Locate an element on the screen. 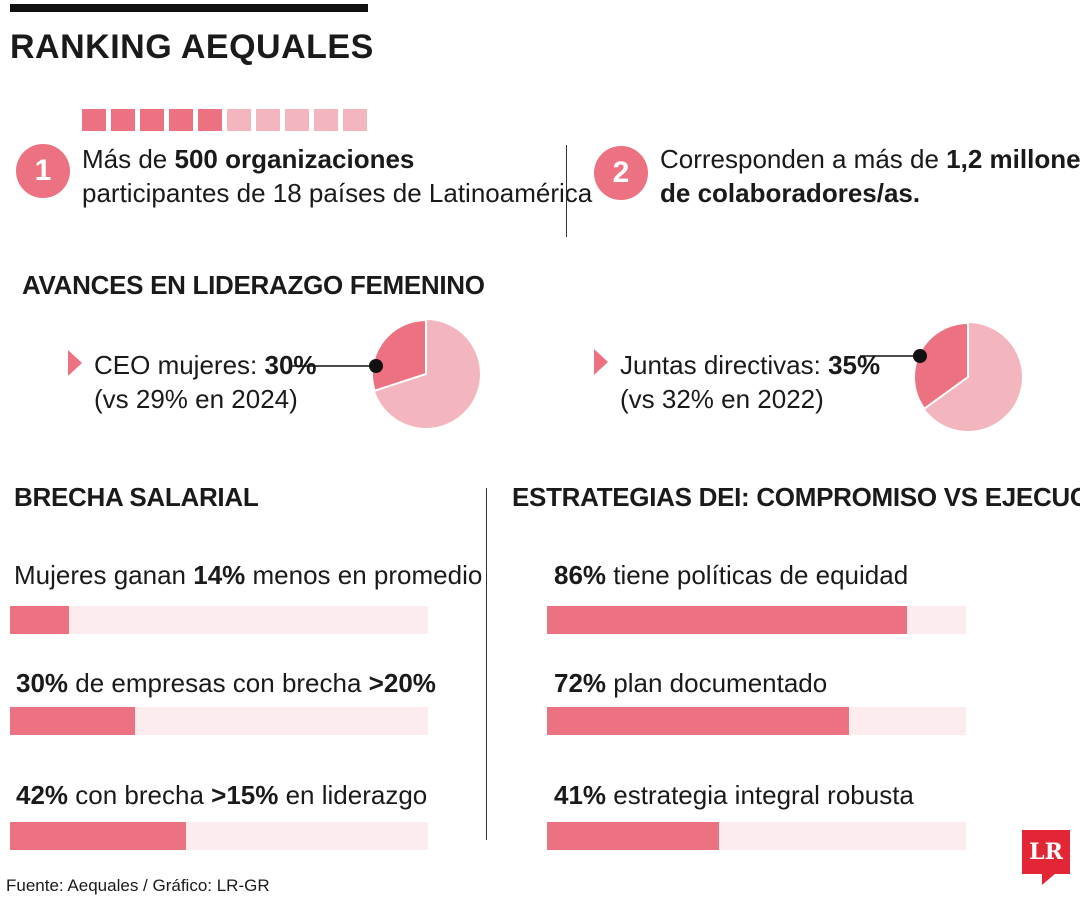 The height and width of the screenshot is (900, 1080). stat-2-pre: Corresponden a más de is located at coordinates (803, 159).